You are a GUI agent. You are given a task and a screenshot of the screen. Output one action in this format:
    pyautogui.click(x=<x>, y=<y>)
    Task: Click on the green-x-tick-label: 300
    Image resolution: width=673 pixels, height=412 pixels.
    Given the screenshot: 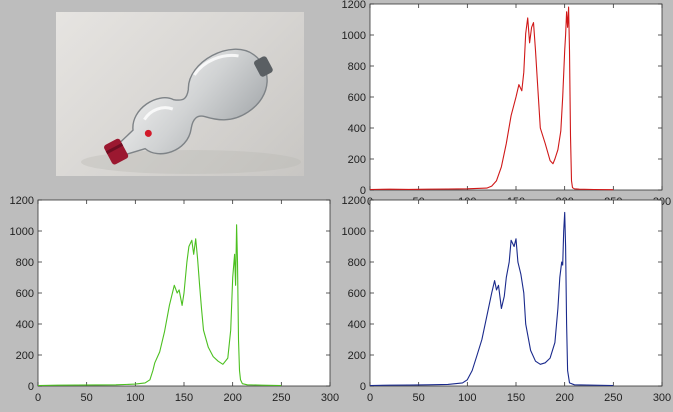 What is the action you would take?
    pyautogui.click(x=330, y=398)
    